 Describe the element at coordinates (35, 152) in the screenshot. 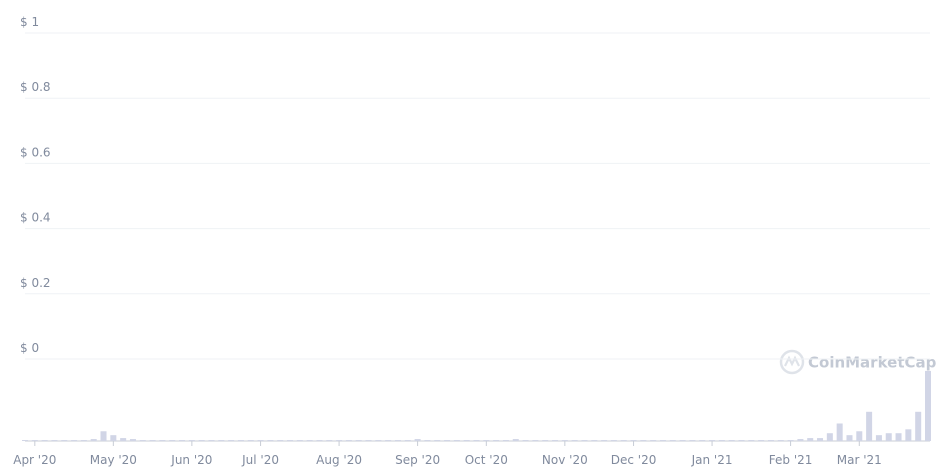

I see `y-tick-label: $ 0.6` at that location.